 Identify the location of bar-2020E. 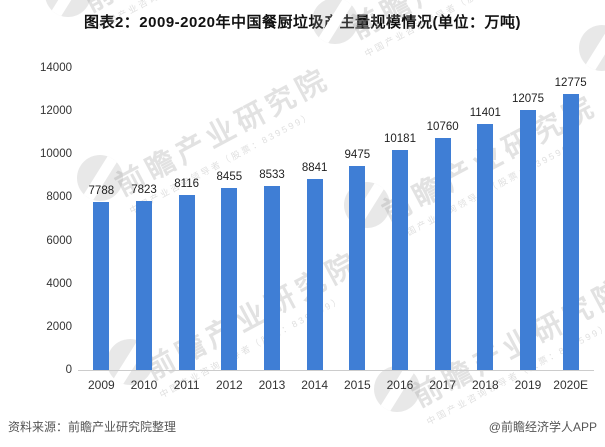
(570, 232).